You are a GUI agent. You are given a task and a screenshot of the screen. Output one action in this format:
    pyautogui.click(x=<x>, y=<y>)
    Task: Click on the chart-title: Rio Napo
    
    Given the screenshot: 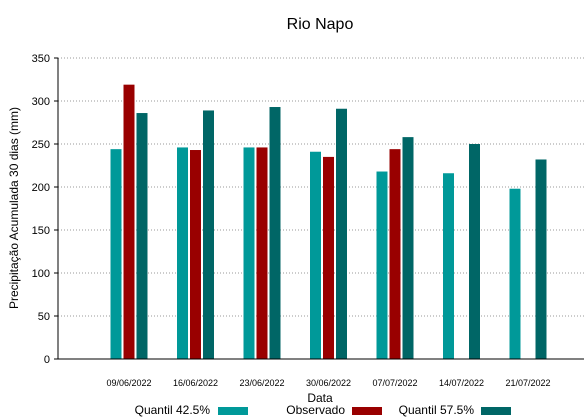 What is the action you would take?
    pyautogui.click(x=320, y=24)
    